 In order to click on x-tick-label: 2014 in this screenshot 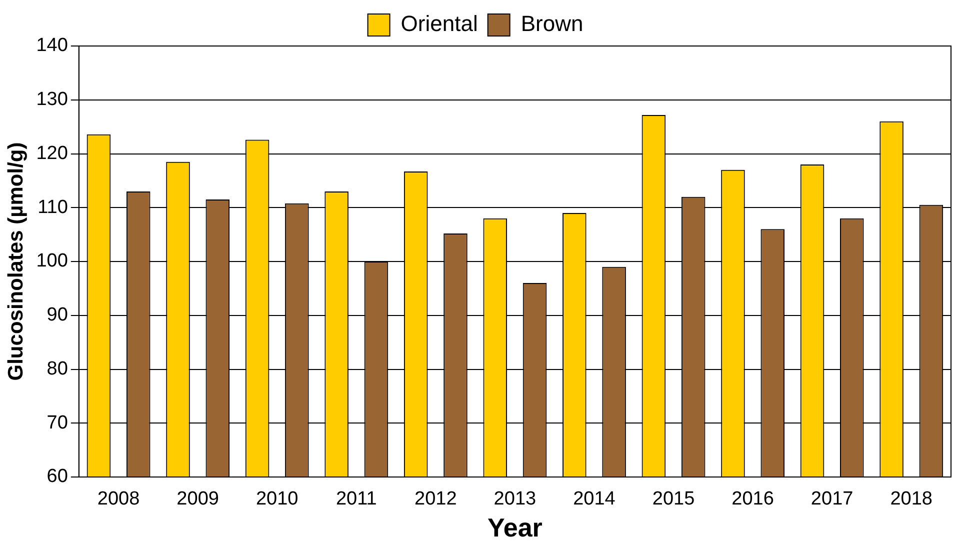, I will do `click(594, 499)`.